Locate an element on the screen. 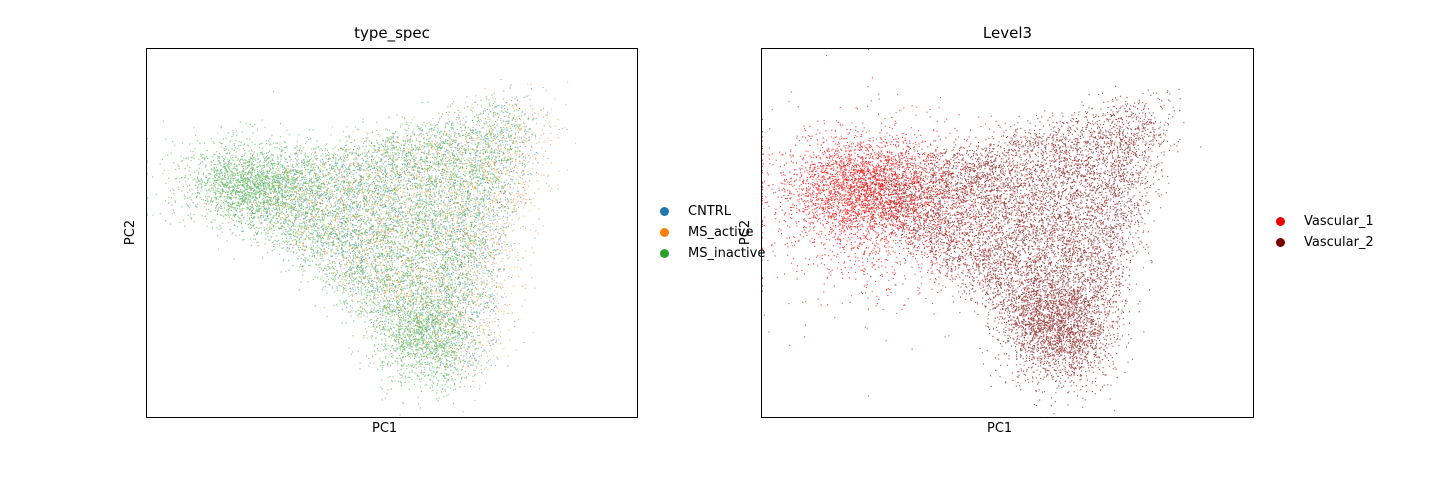  panel2-ylabel: PC2 is located at coordinates (746, 232).